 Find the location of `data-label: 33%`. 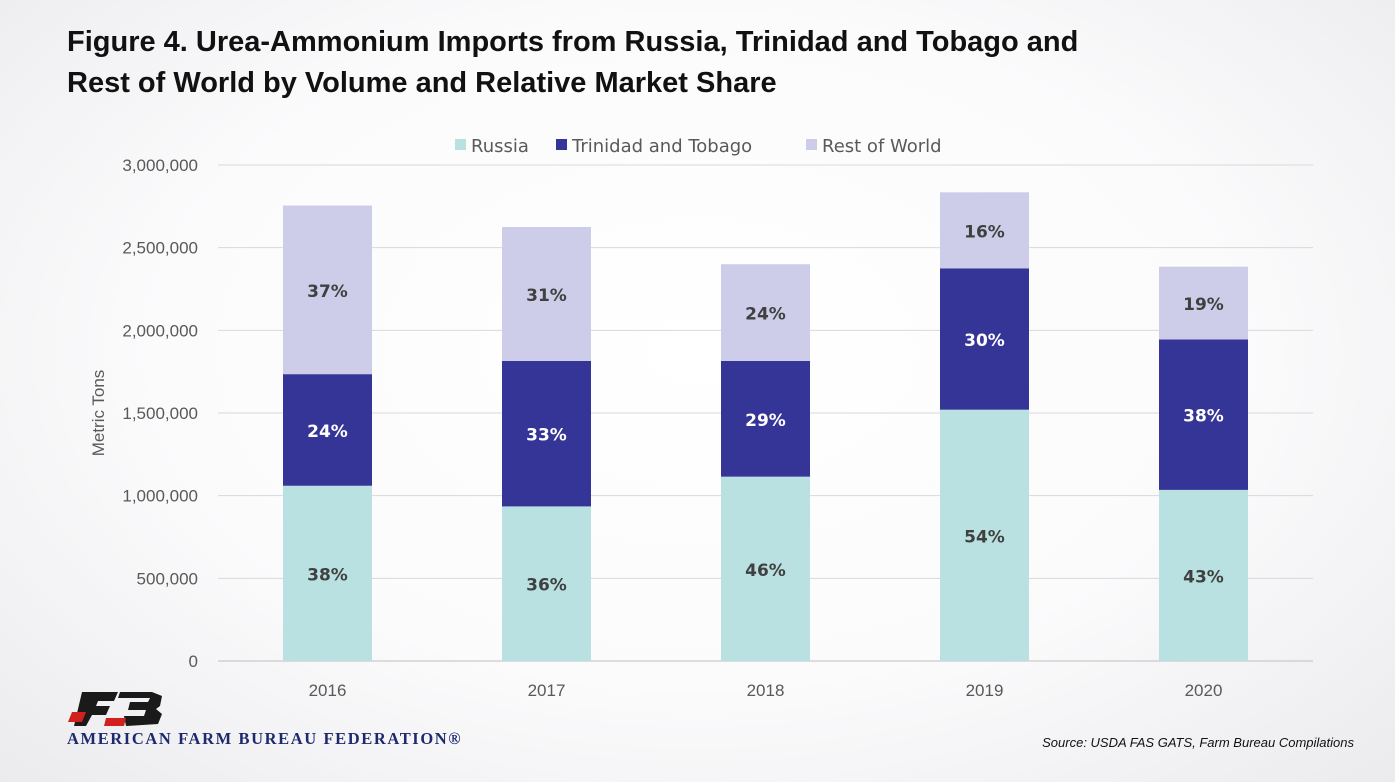

data-label: 33% is located at coordinates (546, 436).